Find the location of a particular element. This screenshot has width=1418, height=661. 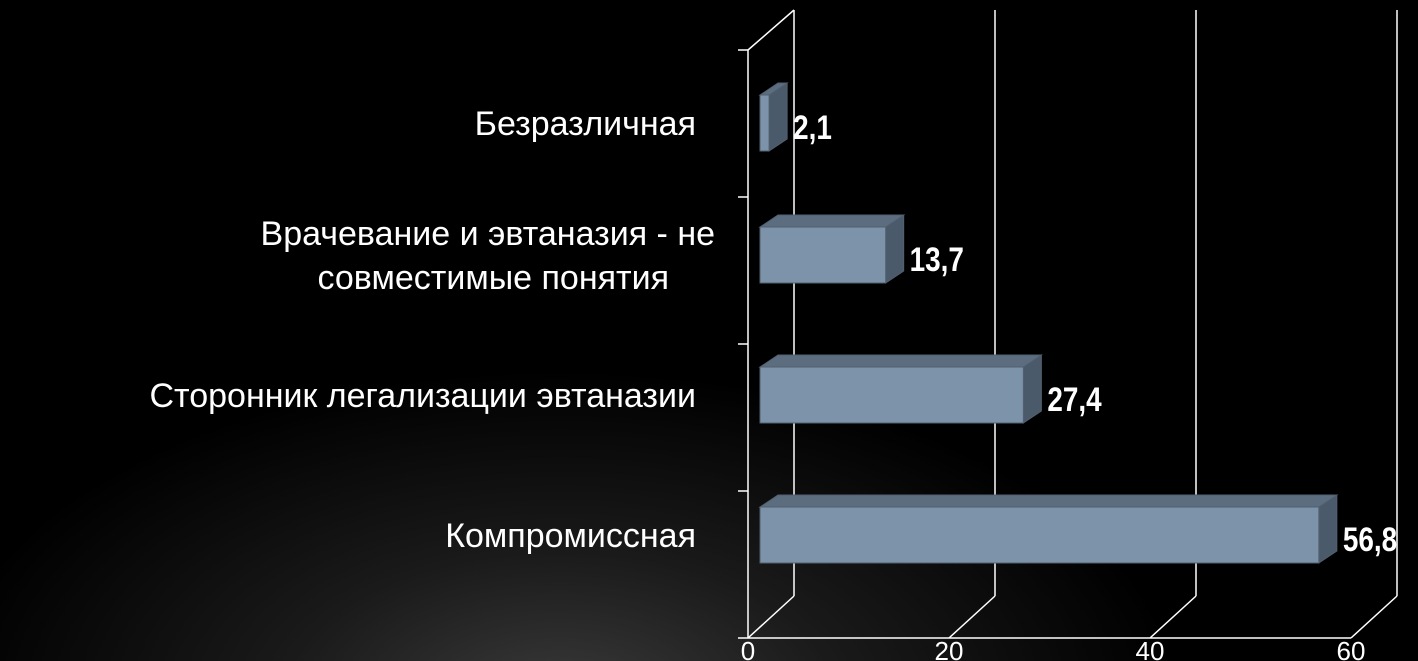

tick-label-40: 40 is located at coordinates (1150, 648).